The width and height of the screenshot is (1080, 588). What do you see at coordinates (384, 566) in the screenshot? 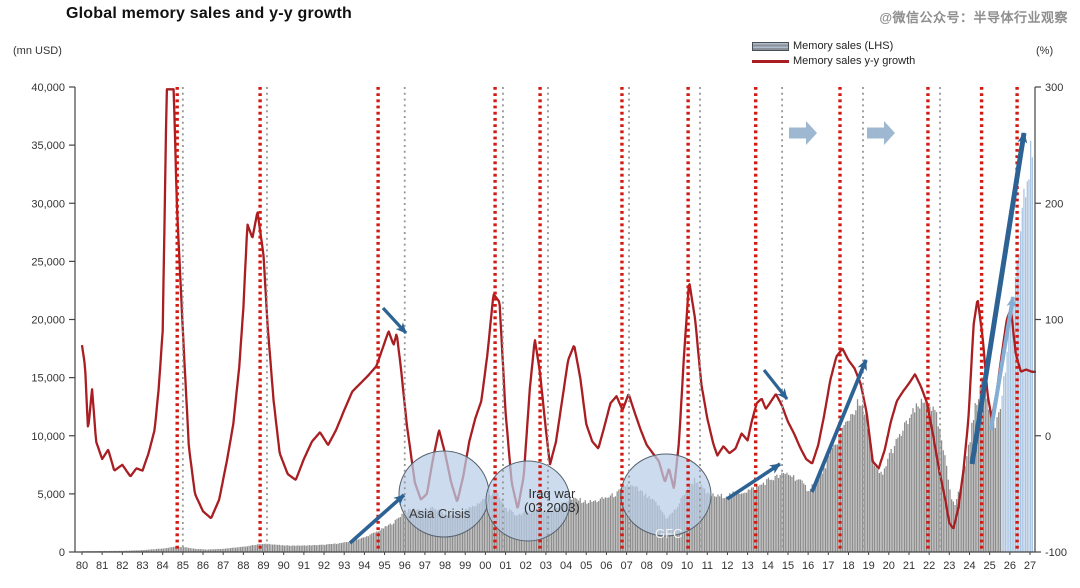
I see `svg-text: 95` at bounding box center [384, 566].